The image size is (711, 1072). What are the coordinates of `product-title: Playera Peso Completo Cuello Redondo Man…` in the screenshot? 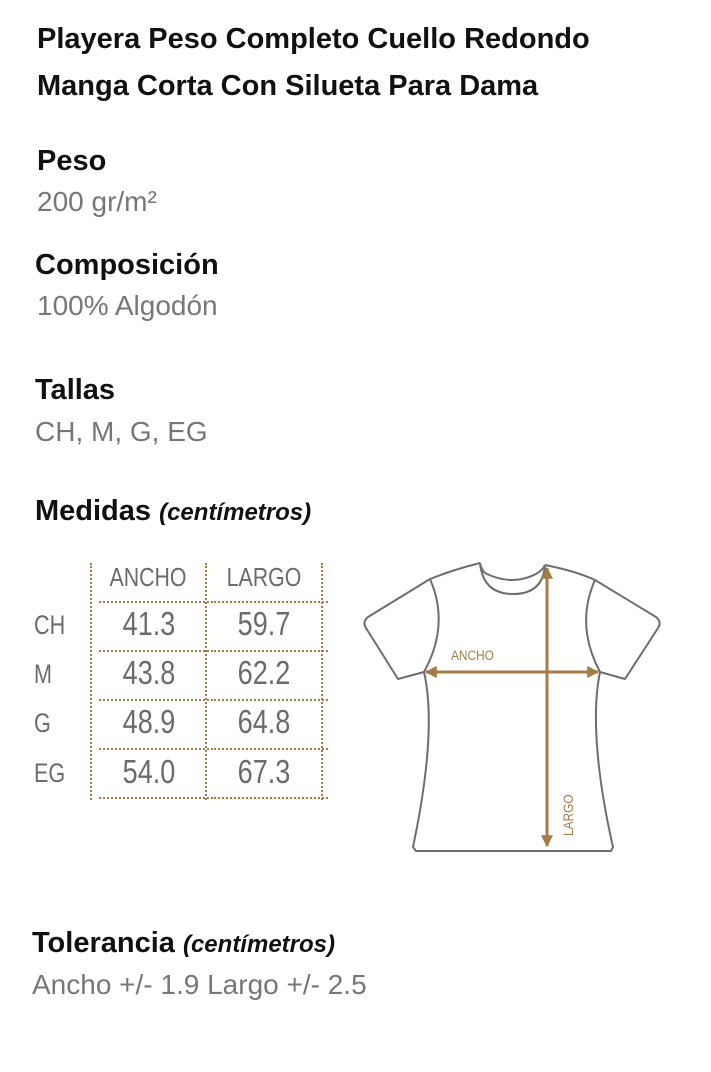 It's located at (313, 63).